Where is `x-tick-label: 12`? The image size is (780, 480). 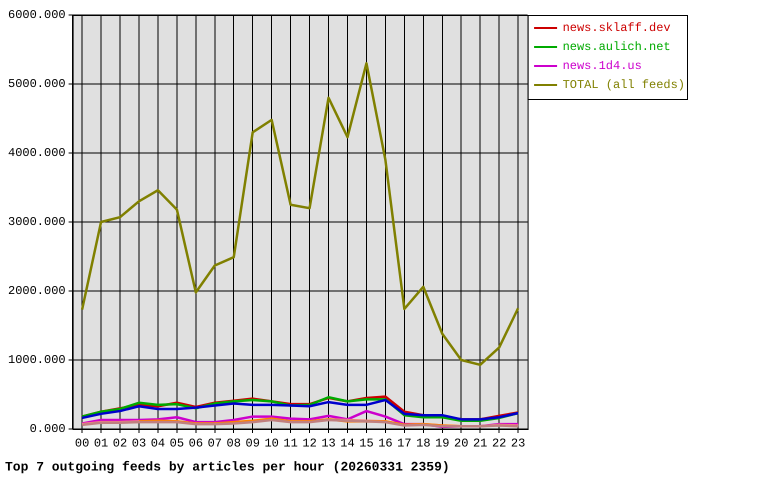 x-tick-label: 12 is located at coordinates (309, 443).